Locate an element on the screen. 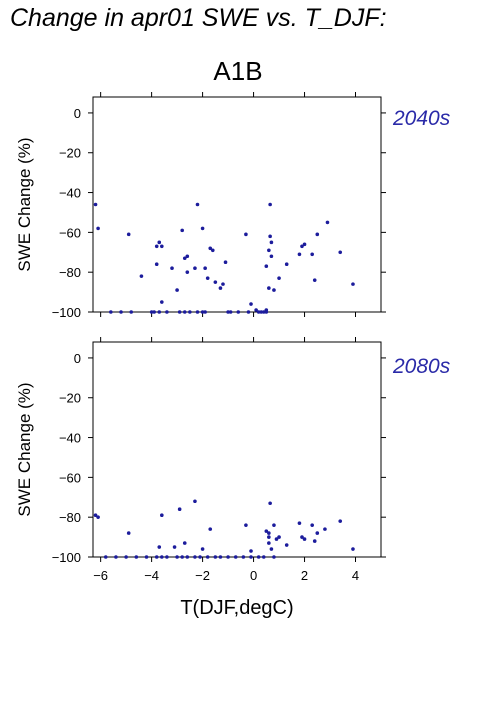  y-tick-label: −80 is located at coordinates (70, 272).